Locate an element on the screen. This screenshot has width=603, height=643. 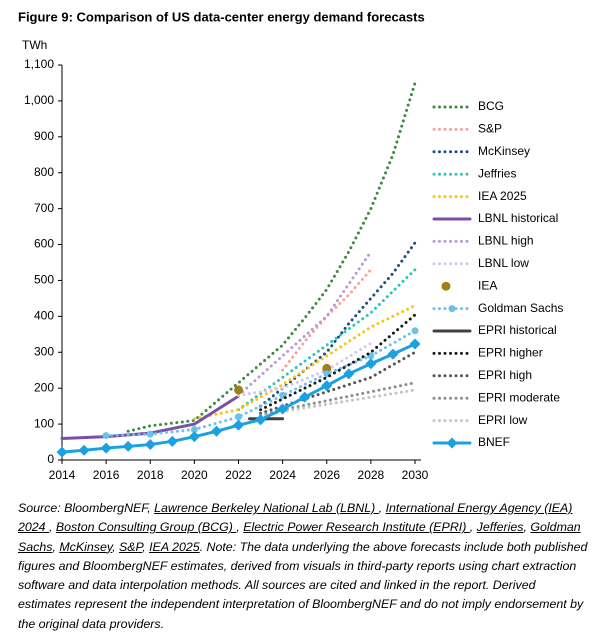
y-tick-label: 100 is located at coordinates (44, 423).